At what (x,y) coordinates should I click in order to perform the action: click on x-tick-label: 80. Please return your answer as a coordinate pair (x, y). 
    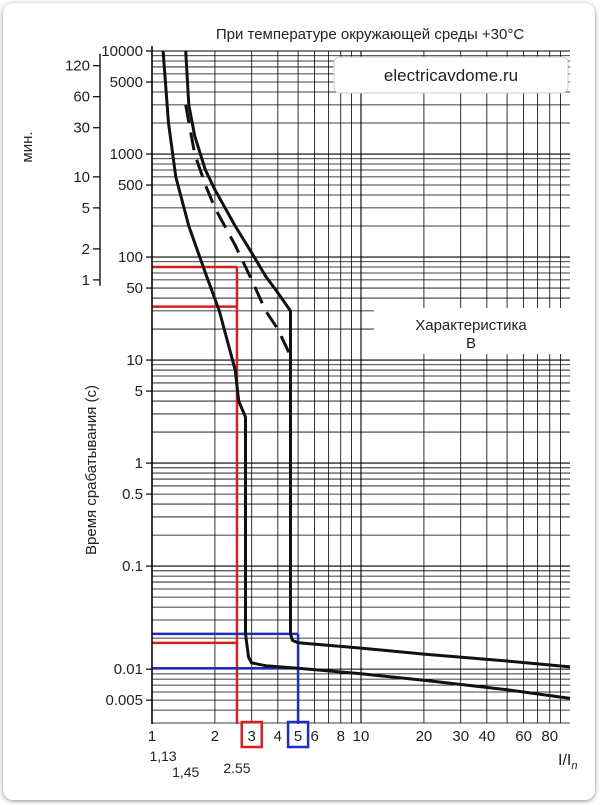
    Looking at the image, I should click on (549, 736).